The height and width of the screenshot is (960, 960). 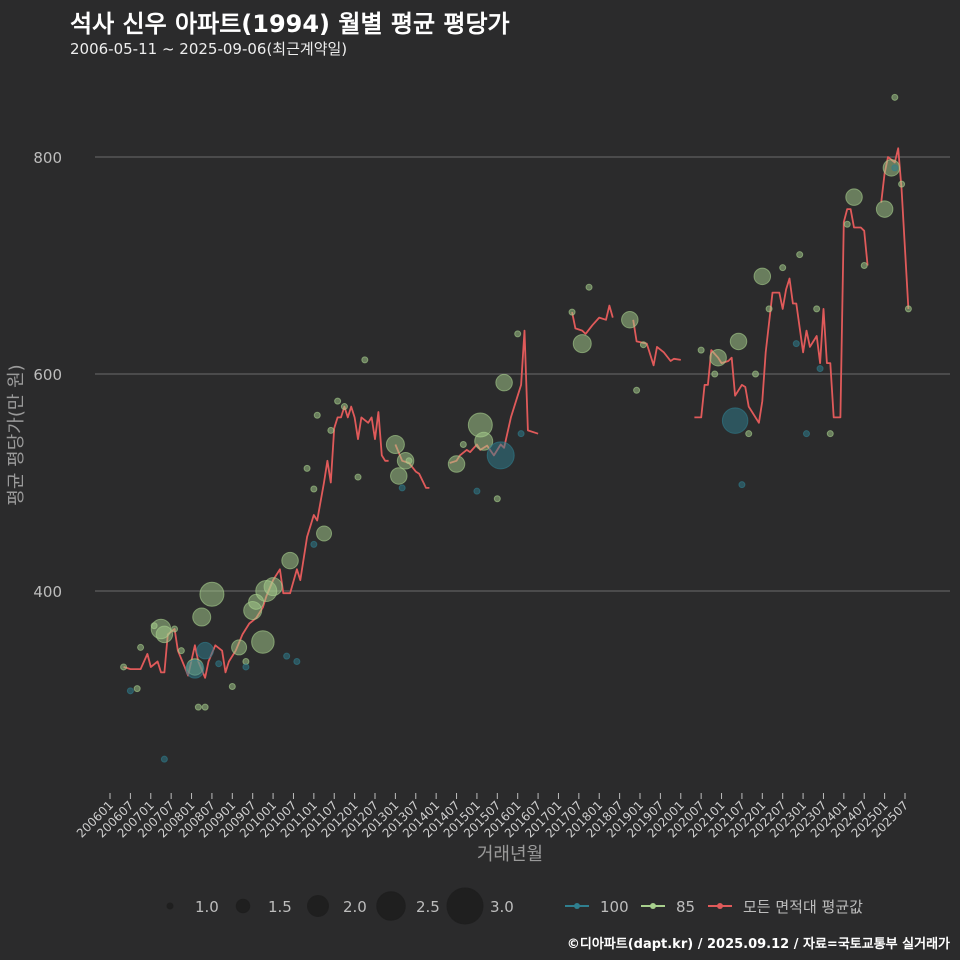 What do you see at coordinates (803, 907) in the screenshot?
I see `line-legend-label: 모든 면적대 평균값` at bounding box center [803, 907].